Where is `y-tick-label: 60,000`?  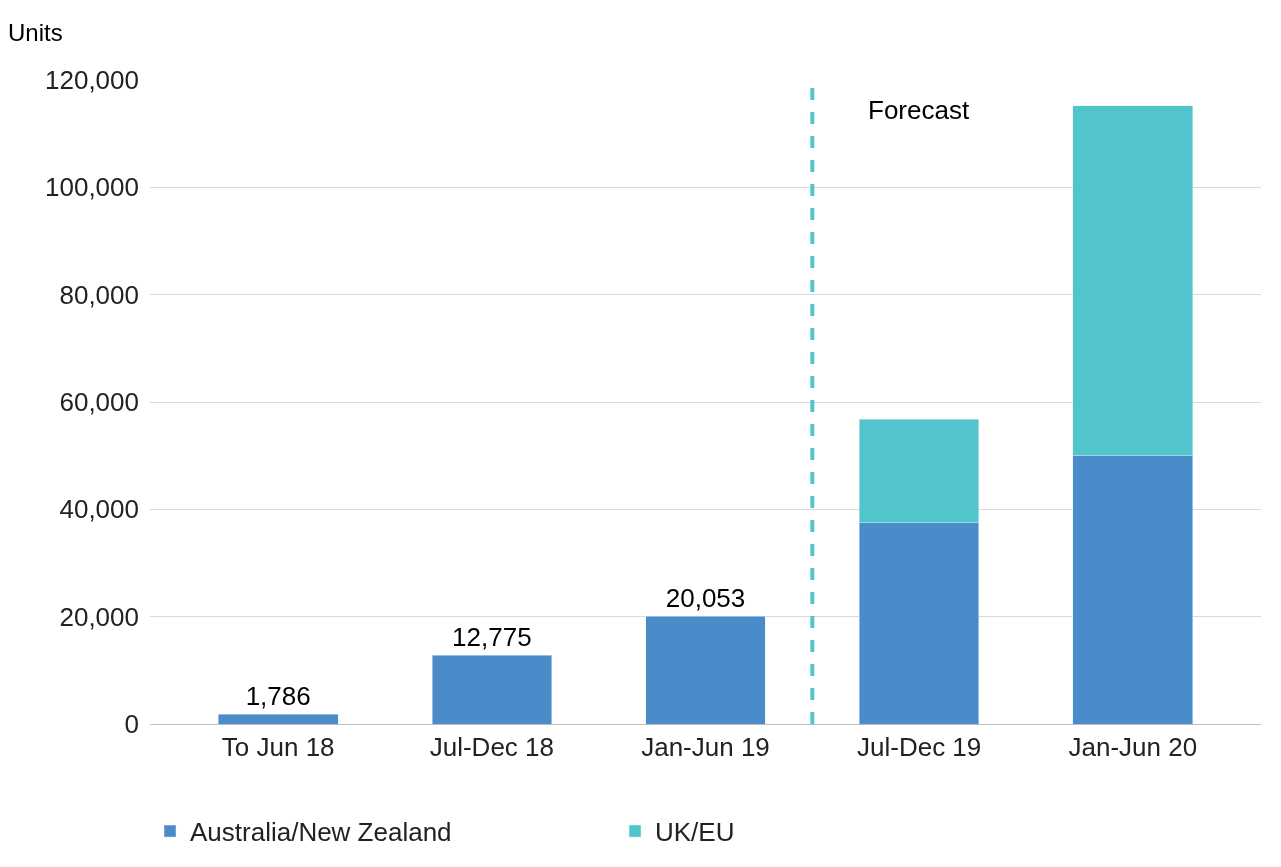
y-tick-label: 60,000 is located at coordinates (99, 402).